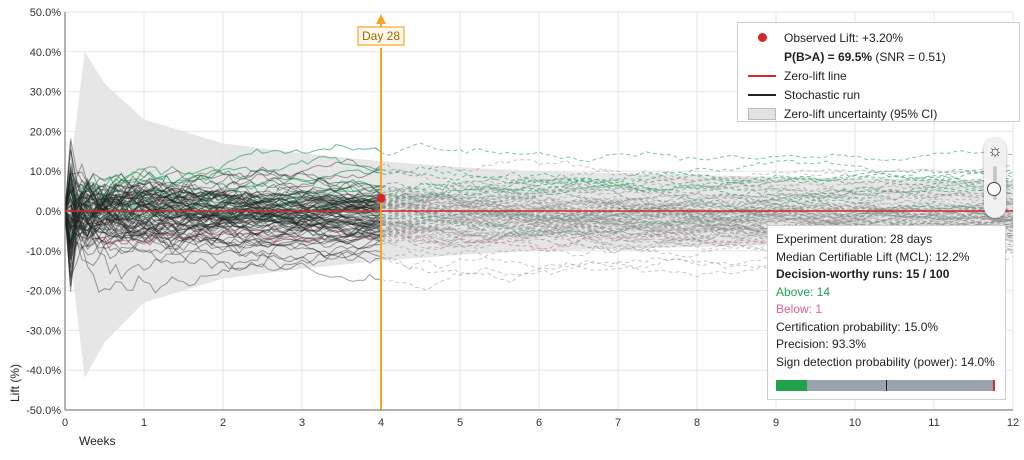 The height and width of the screenshot is (460, 1024). Describe the element at coordinates (909, 56) in the screenshot. I see `legend-probability-snr: (SNR = 0.51)` at that location.